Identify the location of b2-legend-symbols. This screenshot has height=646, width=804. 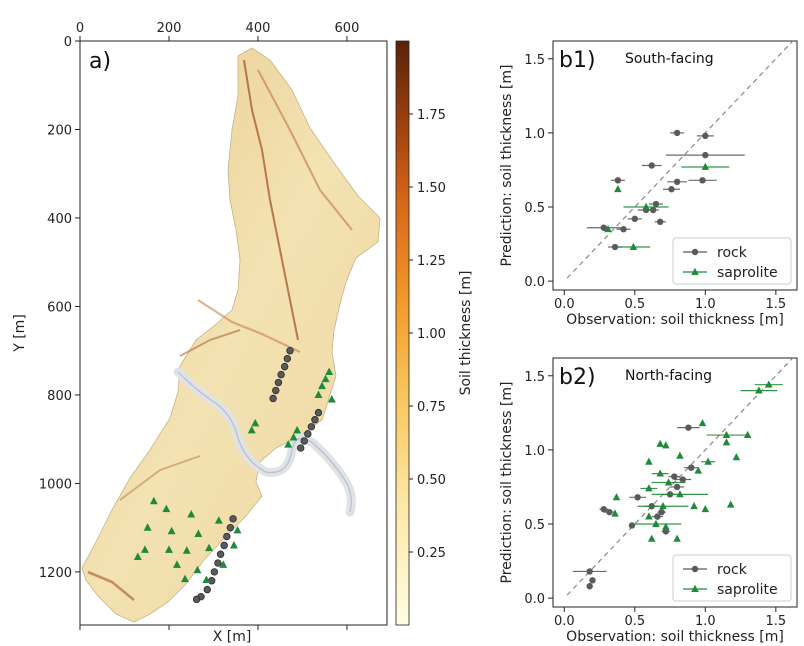
(695, 578).